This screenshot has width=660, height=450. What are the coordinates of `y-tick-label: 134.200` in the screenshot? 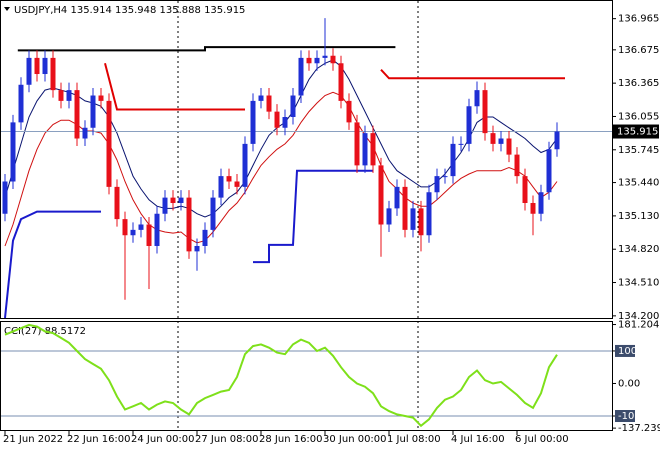 It's located at (638, 316).